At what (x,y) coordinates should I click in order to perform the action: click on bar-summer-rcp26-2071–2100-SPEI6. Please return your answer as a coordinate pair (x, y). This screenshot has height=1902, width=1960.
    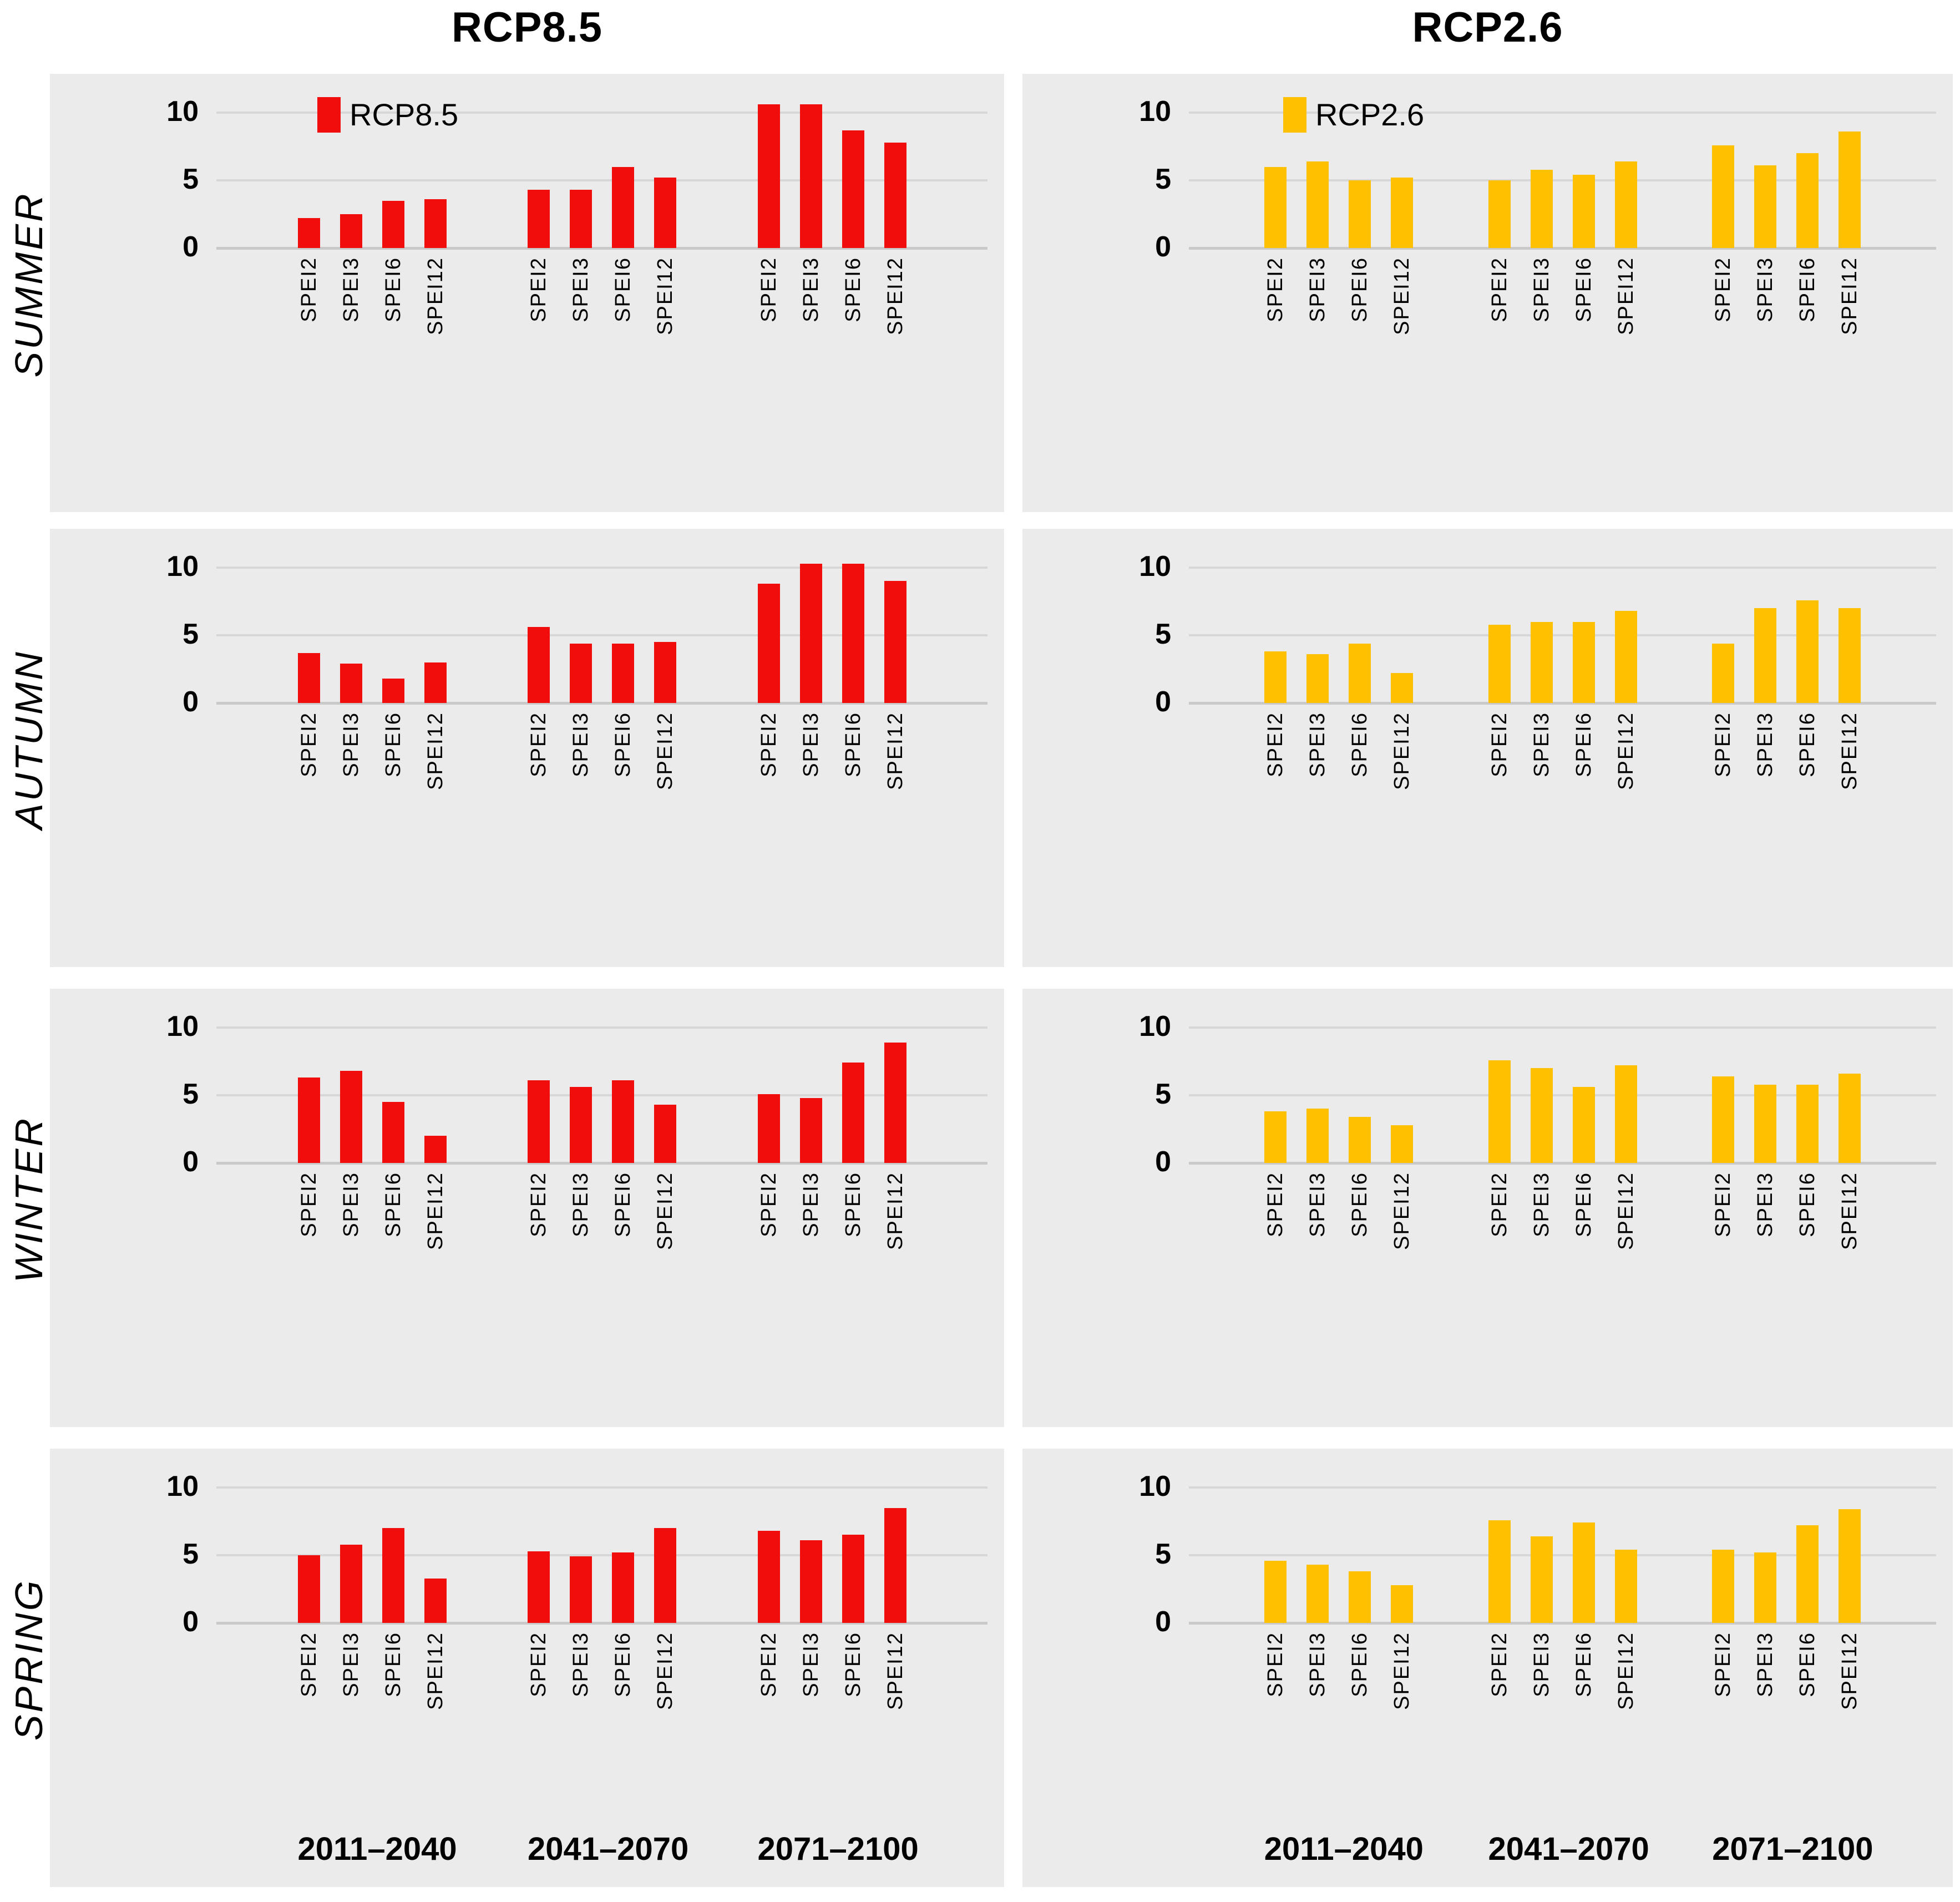
    Looking at the image, I should click on (1807, 200).